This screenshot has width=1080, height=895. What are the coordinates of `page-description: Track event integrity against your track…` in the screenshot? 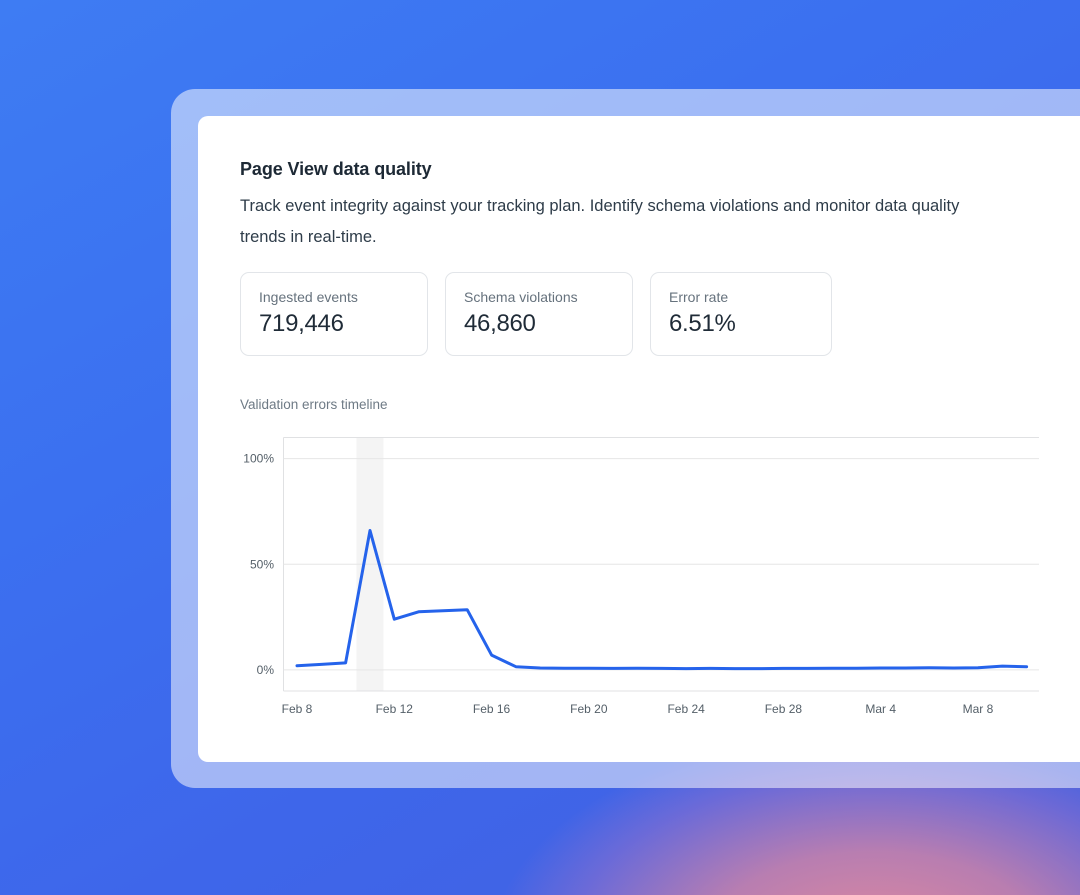 It's located at (600, 221).